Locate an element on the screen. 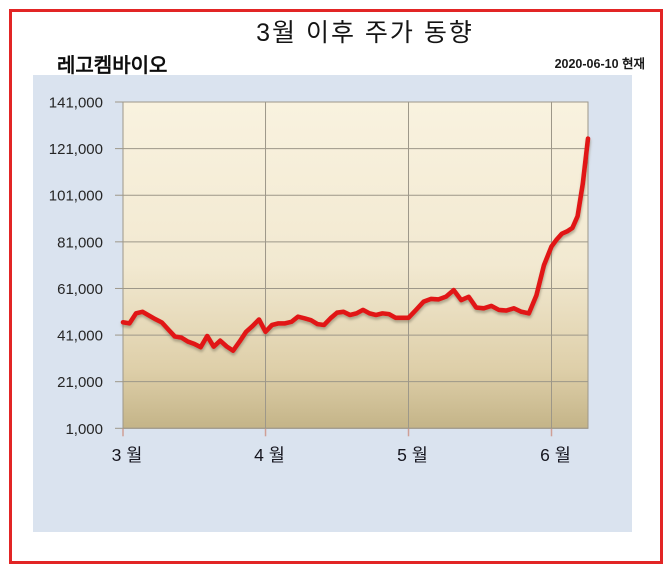 This screenshot has width=670, height=574. y-axis-tick-label: 101,000 is located at coordinates (76, 196).